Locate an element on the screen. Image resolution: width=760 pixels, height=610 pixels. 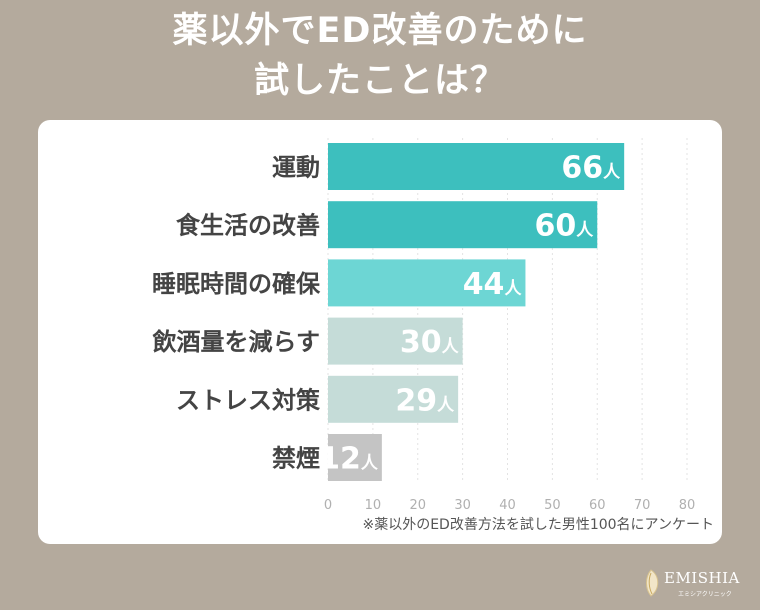
category-label: 食生活の改善 is located at coordinates (248, 226).